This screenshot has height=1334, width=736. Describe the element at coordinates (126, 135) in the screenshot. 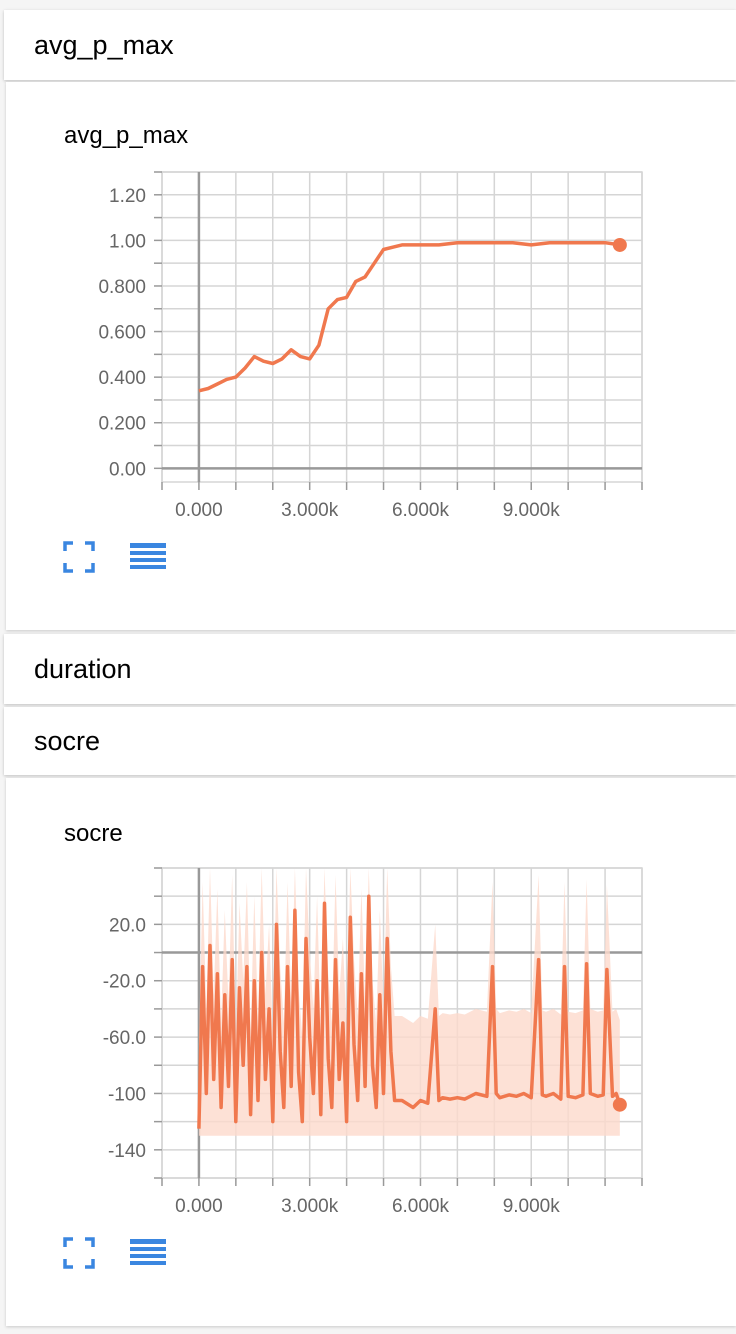

I see `chart-title: avg_p_max` at that location.